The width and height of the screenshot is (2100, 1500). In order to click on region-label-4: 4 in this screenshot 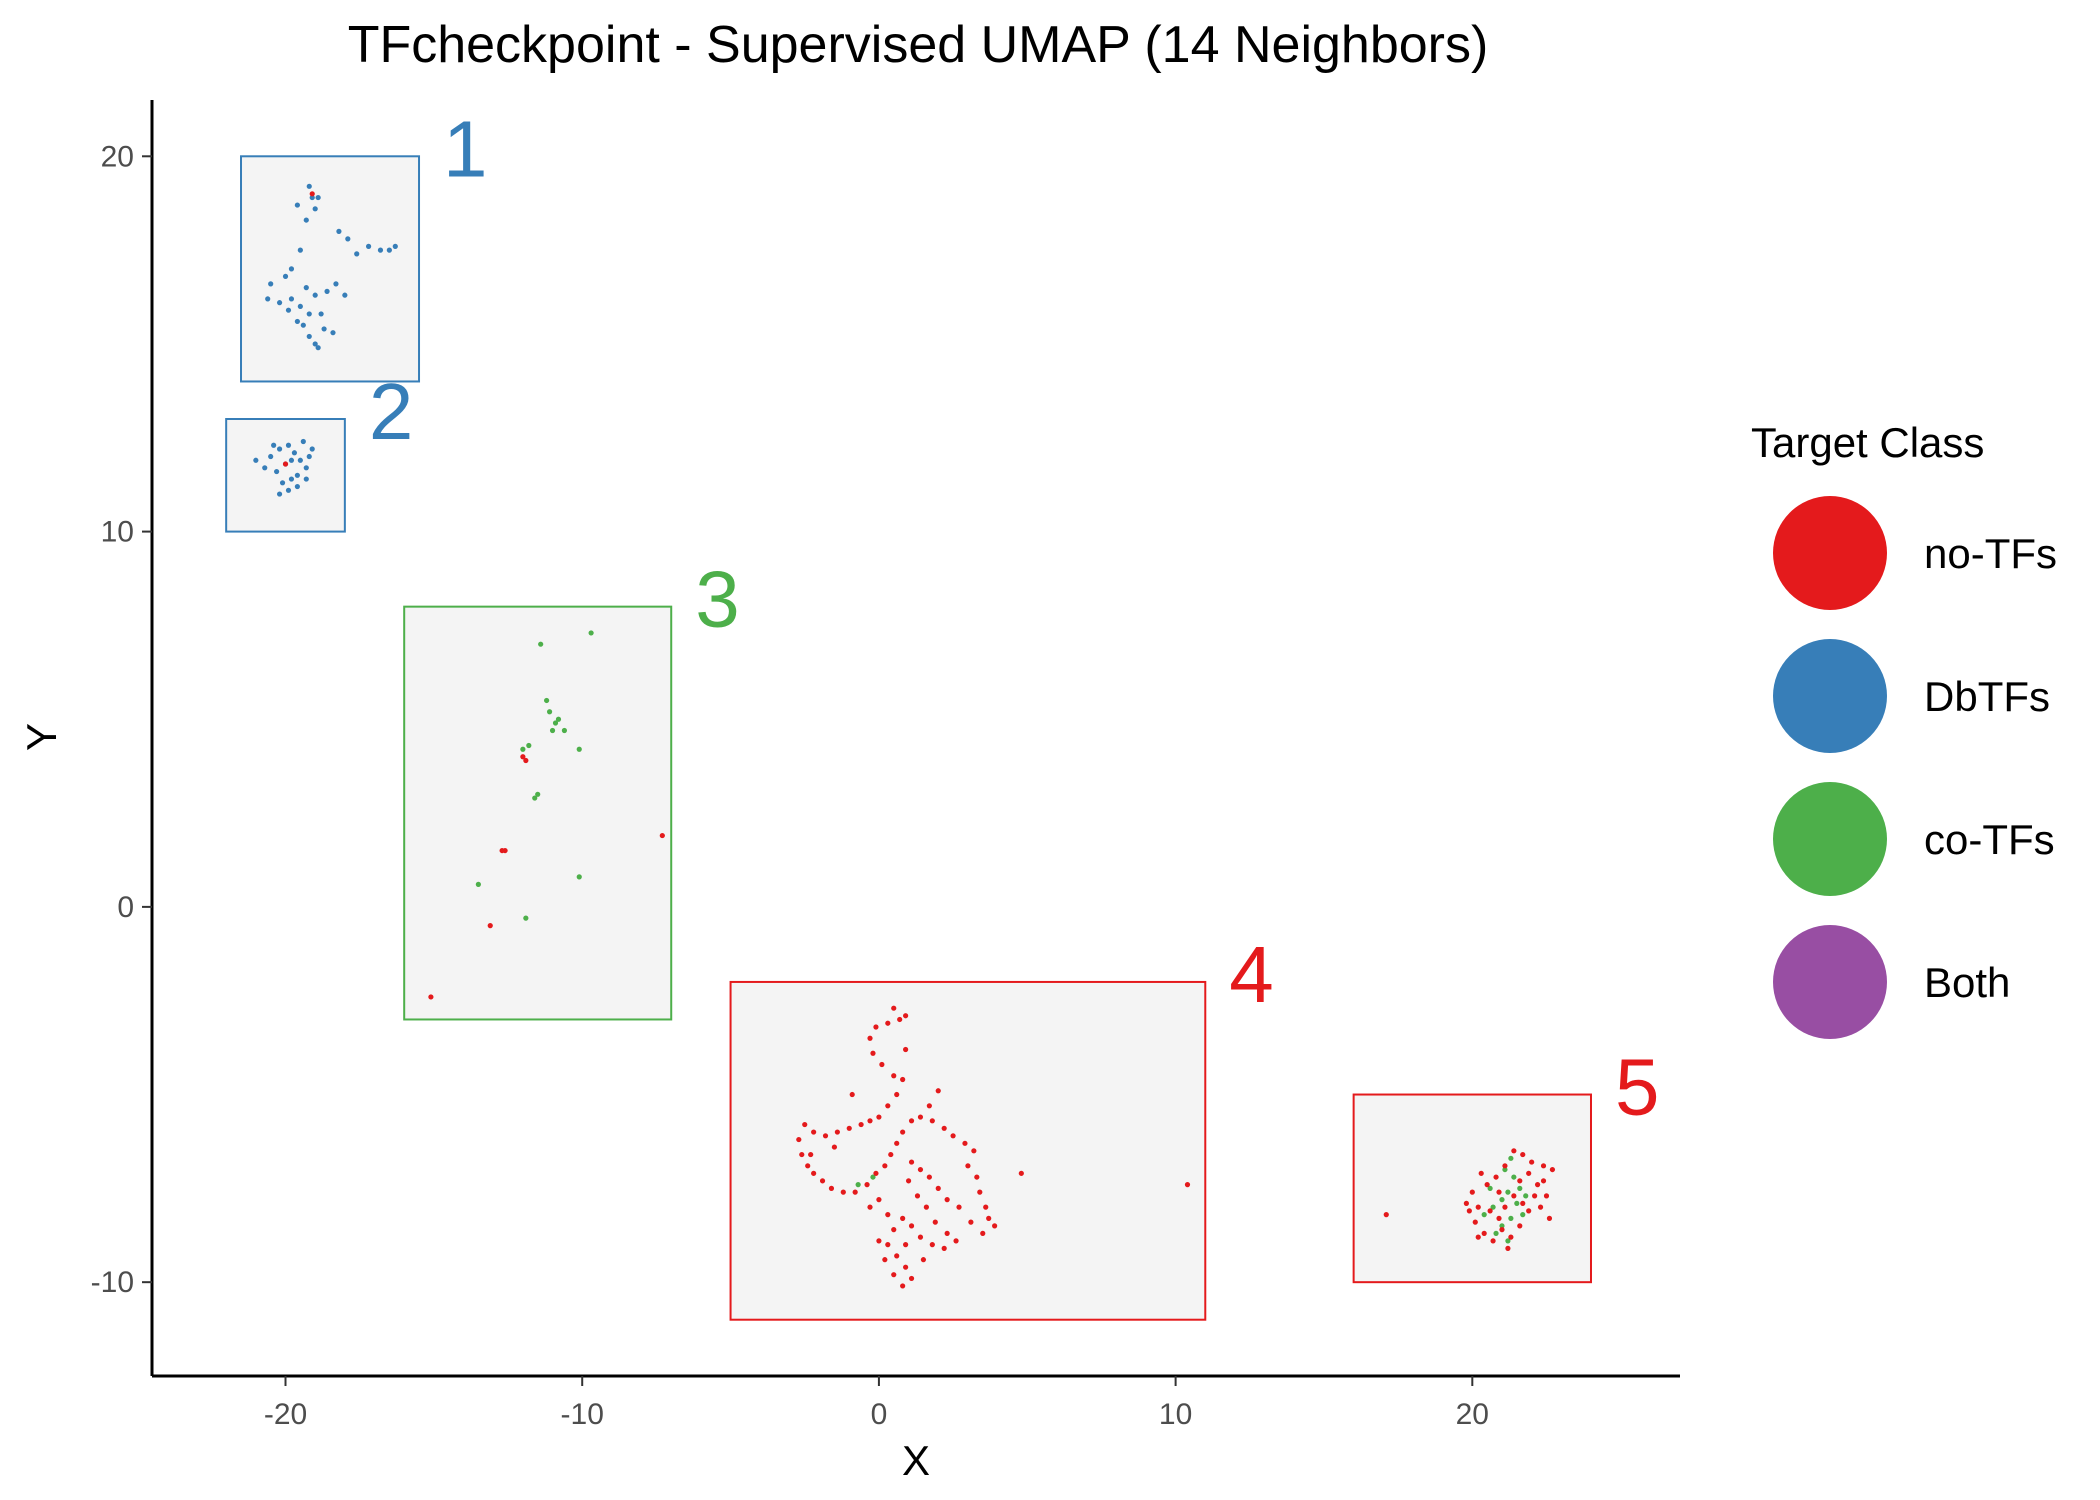, I will do `click(1251, 974)`.